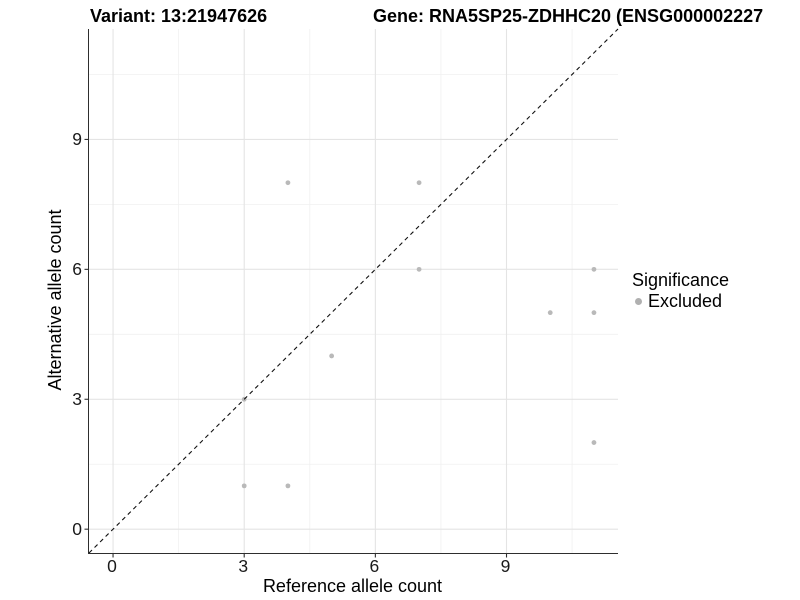 The width and height of the screenshot is (800, 600). I want to click on plot-title-variant: Variant: 13:21947626, so click(179, 16).